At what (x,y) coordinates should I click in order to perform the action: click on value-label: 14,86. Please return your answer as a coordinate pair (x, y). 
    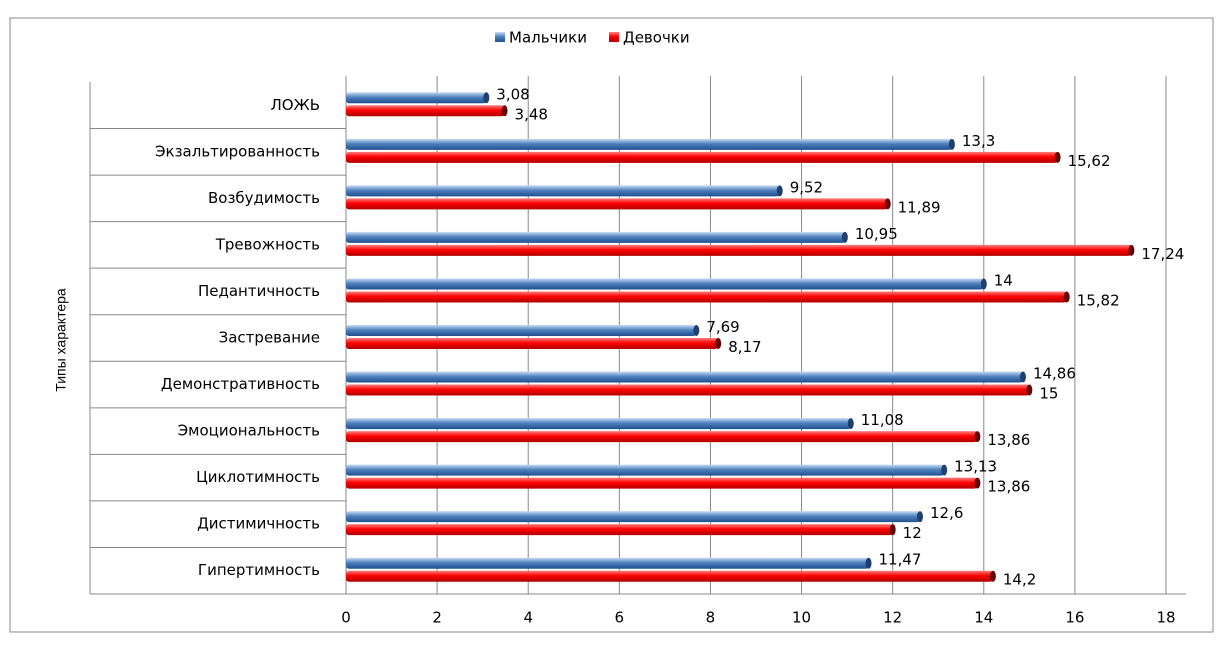
    Looking at the image, I should click on (1054, 374).